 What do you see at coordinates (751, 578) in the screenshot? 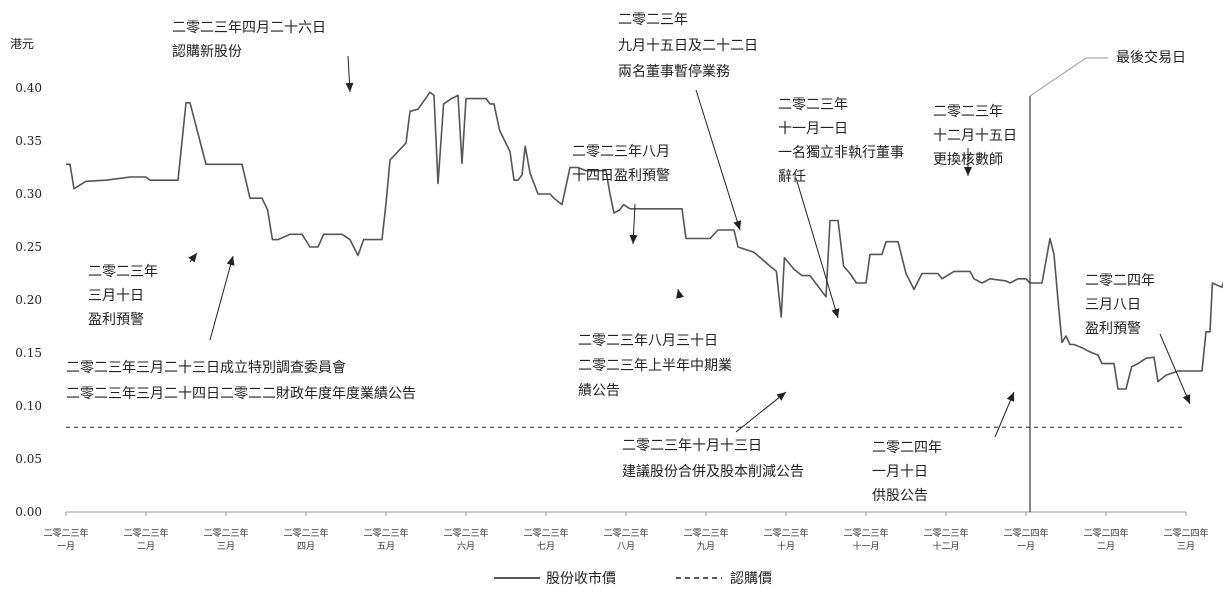
I see `legend-label-subscription-price: 認購價` at bounding box center [751, 578].